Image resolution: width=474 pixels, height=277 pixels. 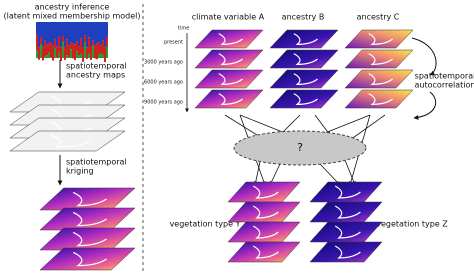 I want to click on label: ancestry maps, so click(x=95, y=75).